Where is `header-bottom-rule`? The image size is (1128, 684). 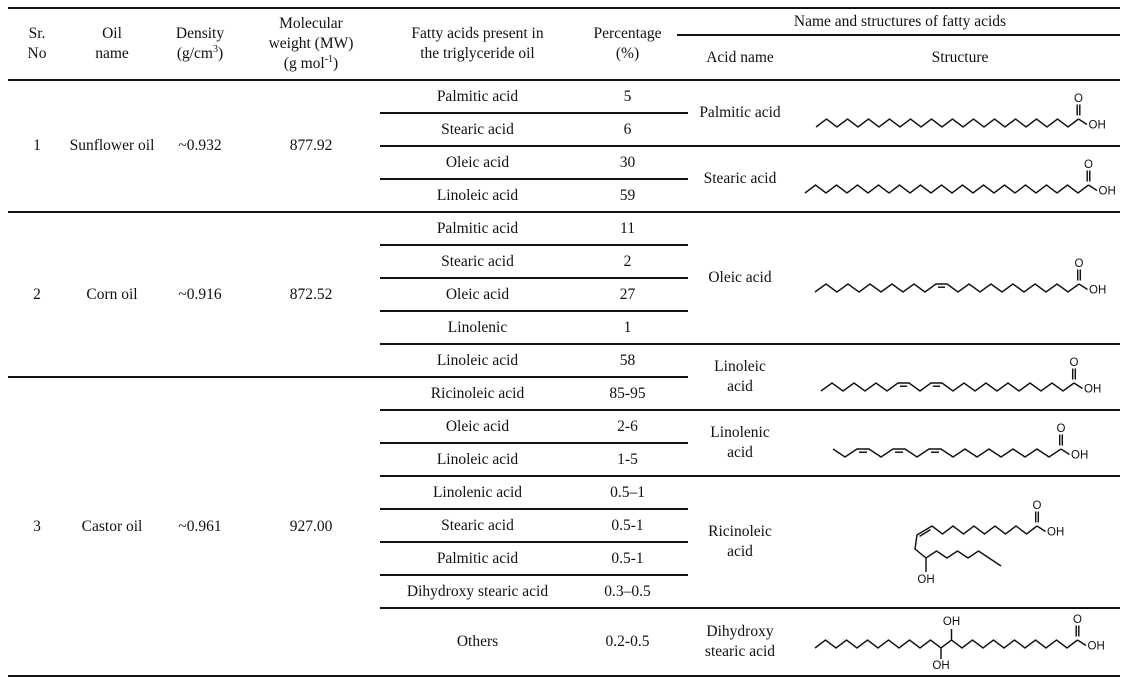
header-bottom-rule is located at coordinates (564, 80).